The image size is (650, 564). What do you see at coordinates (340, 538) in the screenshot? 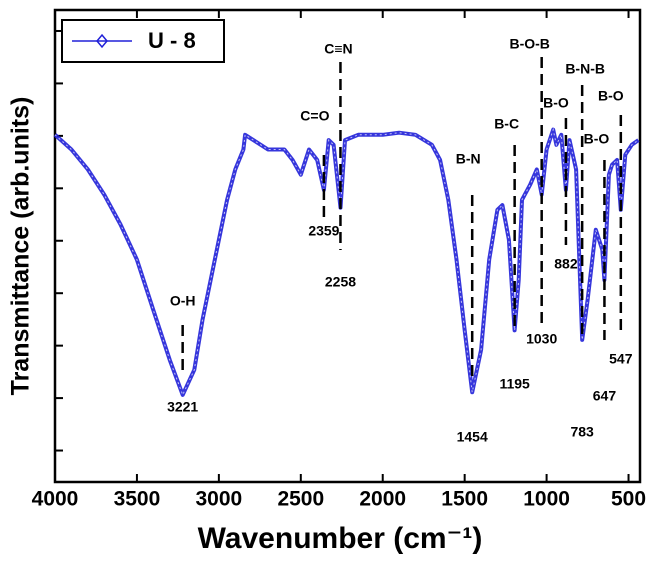
I see `x-axis-label: Wavenumber (cm⁻¹)` at bounding box center [340, 538].